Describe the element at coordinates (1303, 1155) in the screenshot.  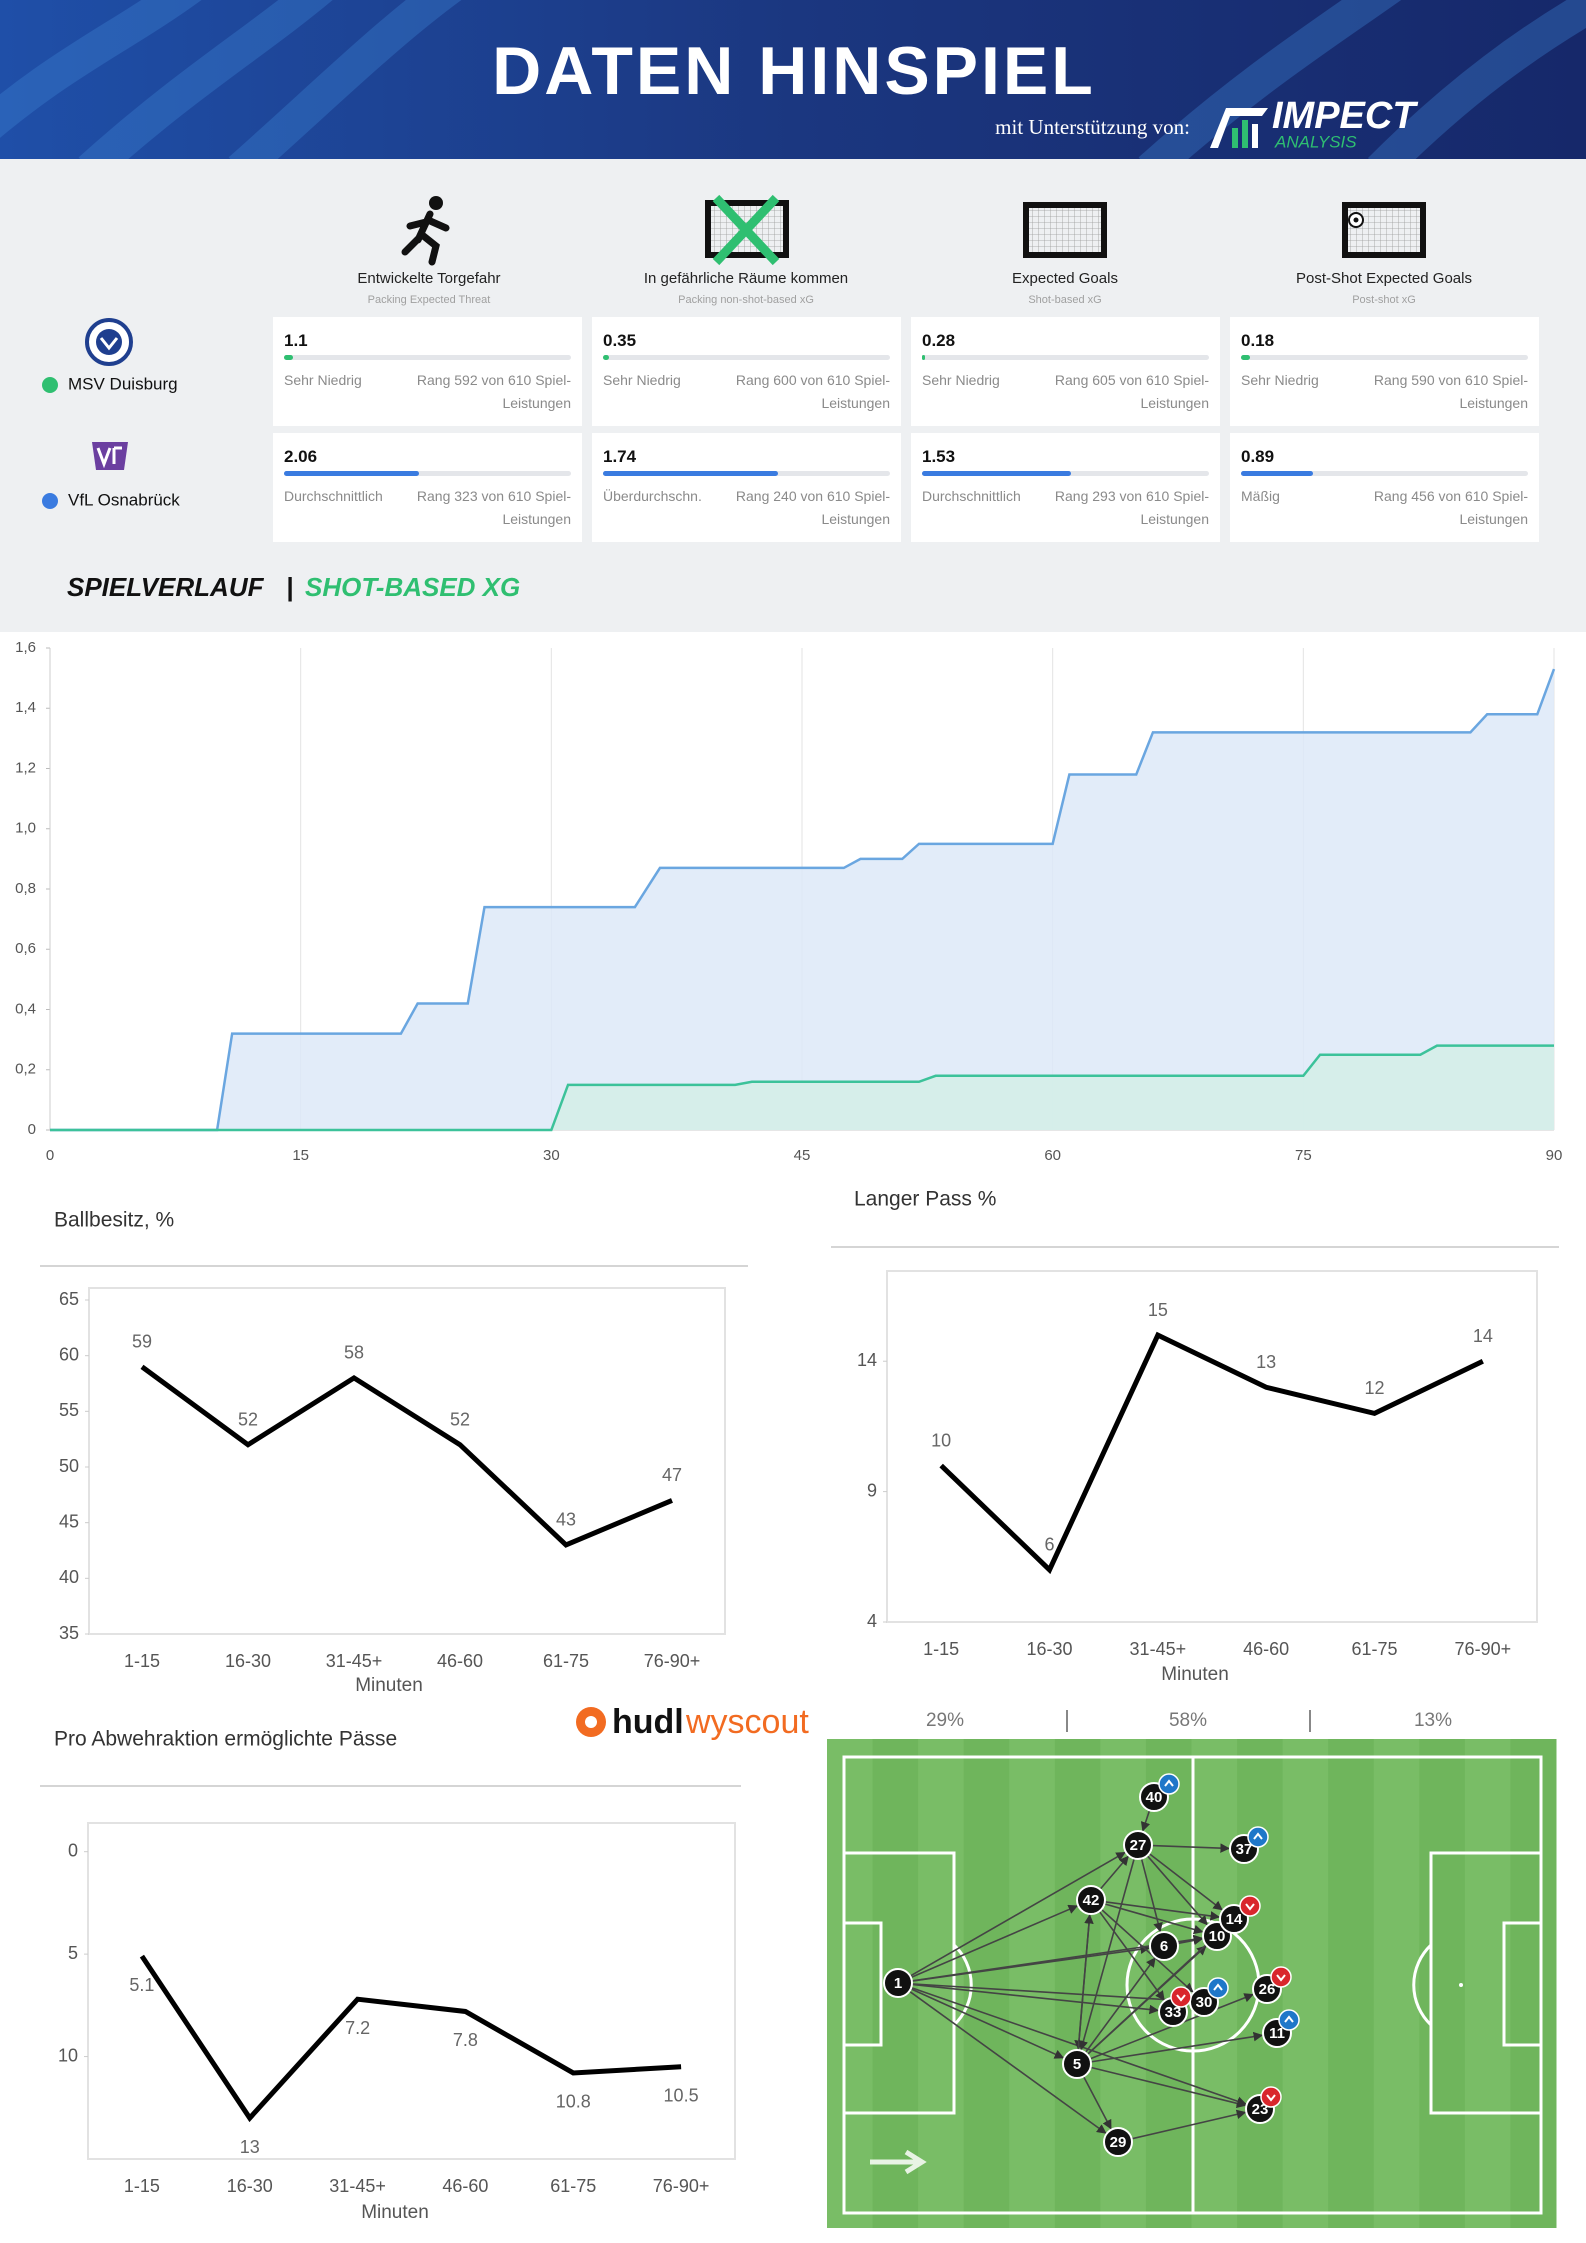
I see `x-tick-label: 75` at that location.